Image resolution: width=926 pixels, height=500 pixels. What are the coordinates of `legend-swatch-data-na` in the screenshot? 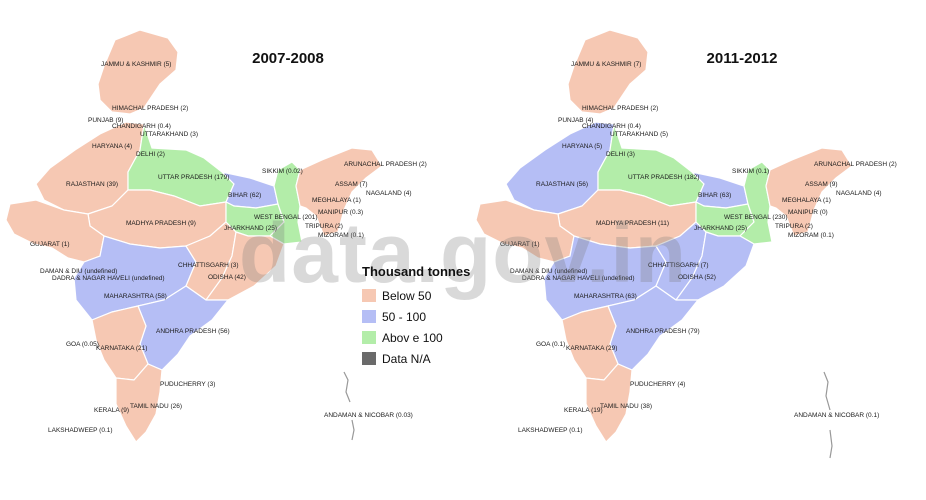 It's located at (369, 358).